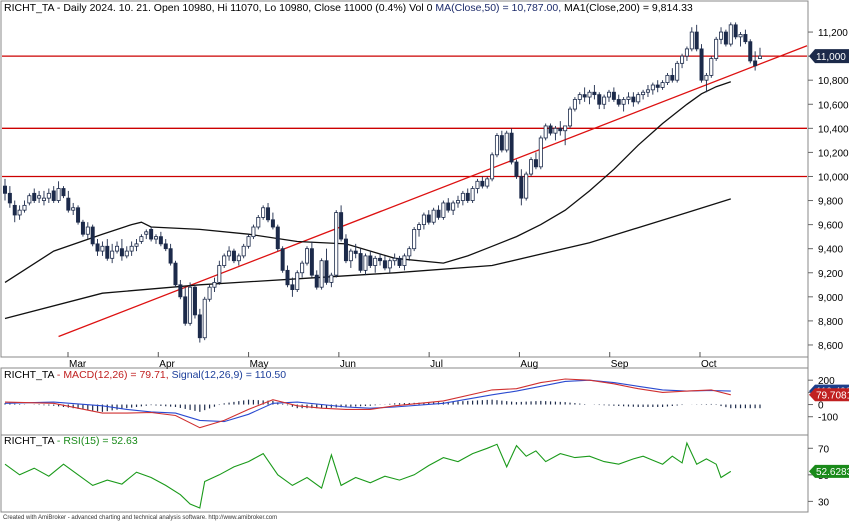 This screenshot has height=521, width=850. I want to click on price-tick-label: 9,600, so click(830, 226).